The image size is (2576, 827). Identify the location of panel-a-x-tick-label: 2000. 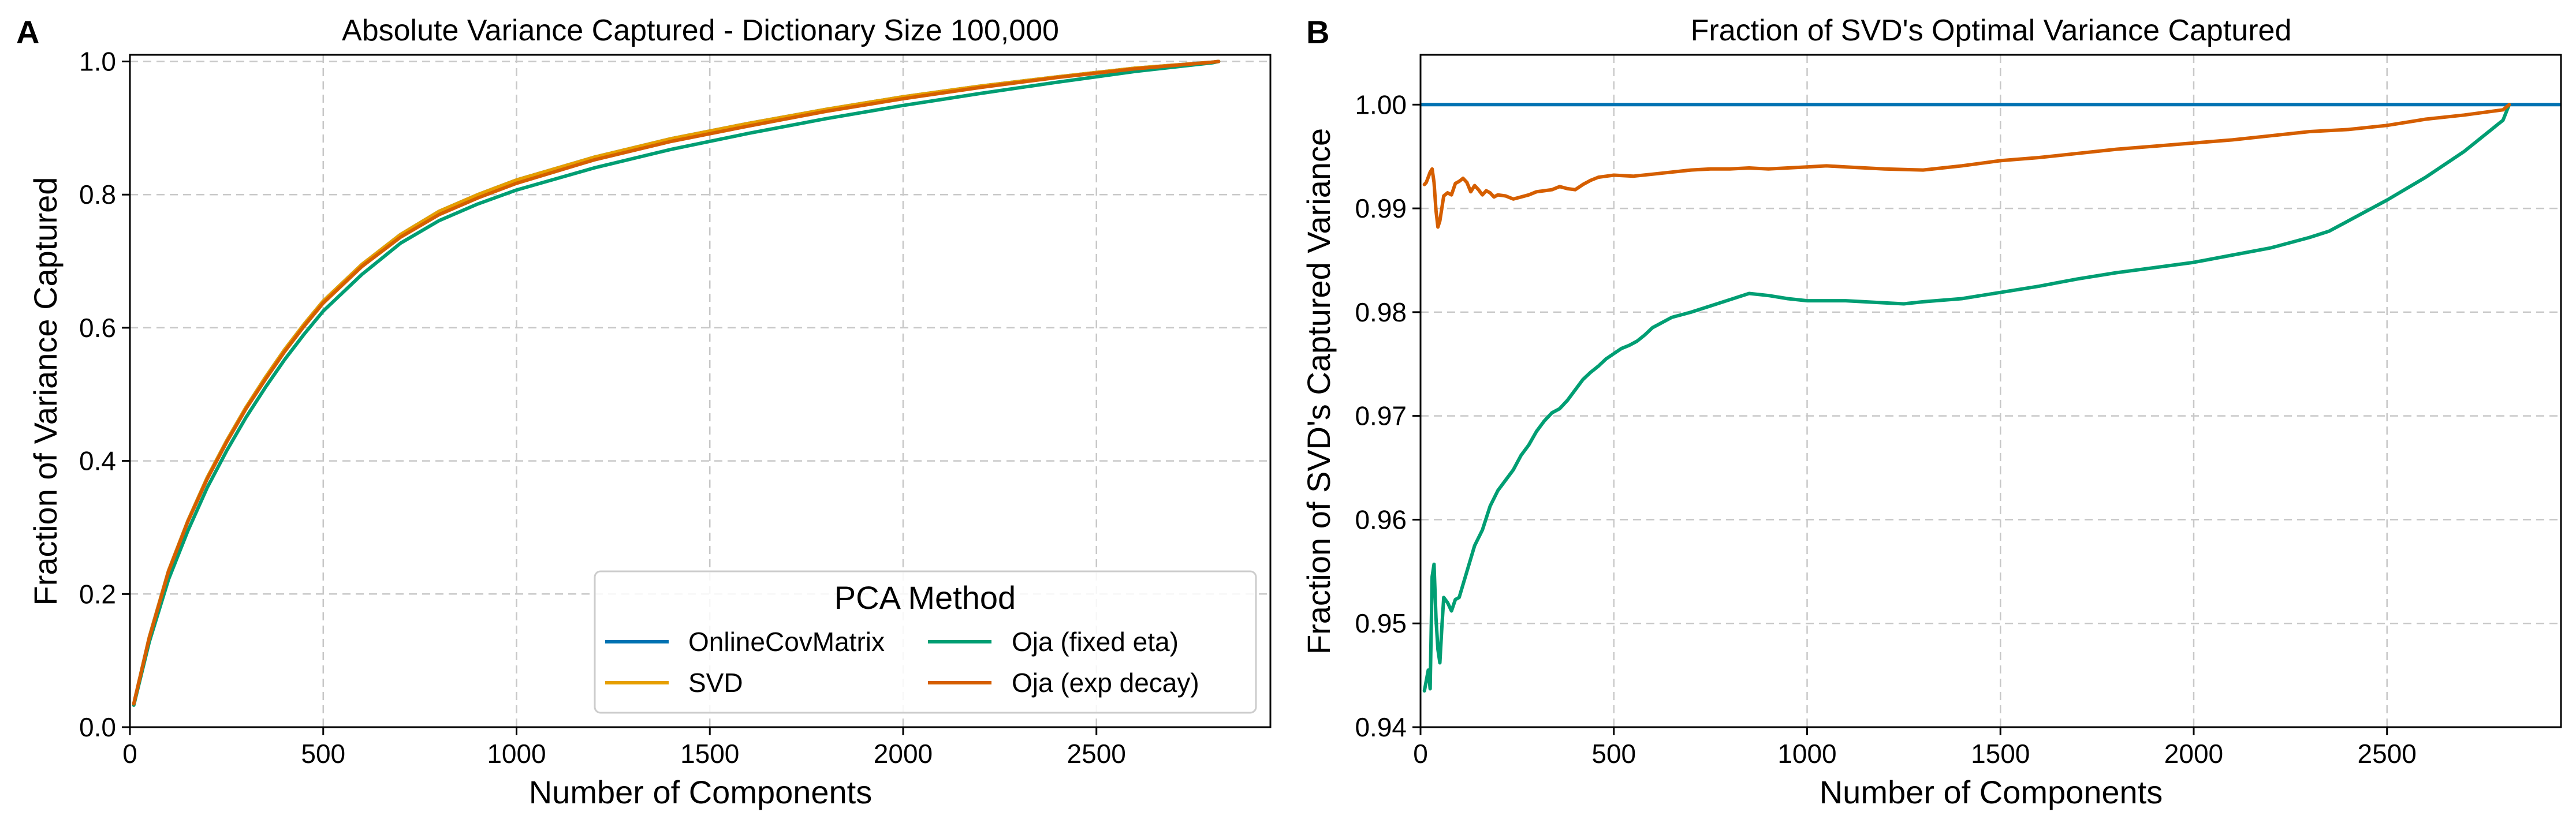
(904, 754).